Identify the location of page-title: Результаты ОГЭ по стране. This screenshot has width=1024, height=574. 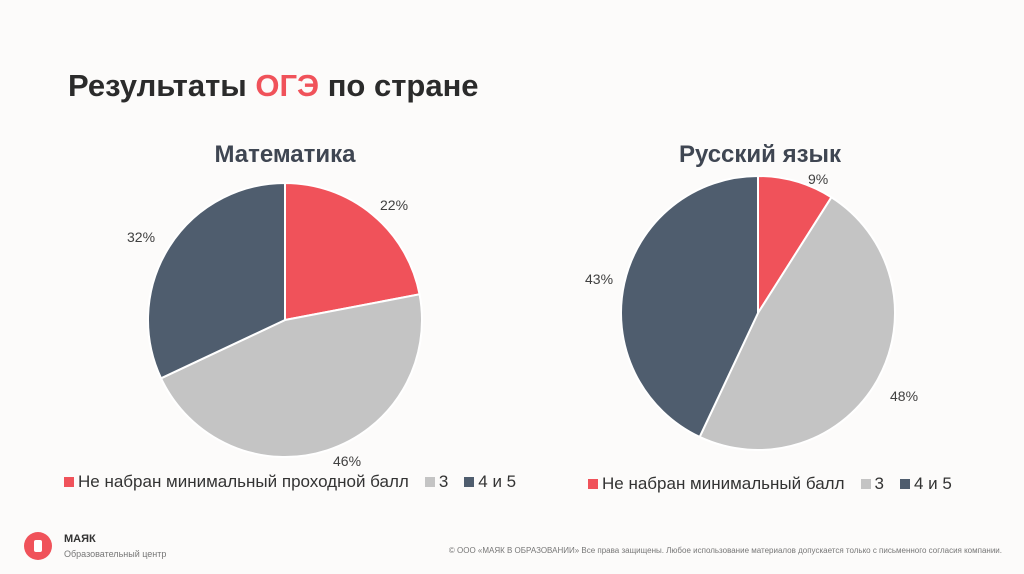
(273, 86).